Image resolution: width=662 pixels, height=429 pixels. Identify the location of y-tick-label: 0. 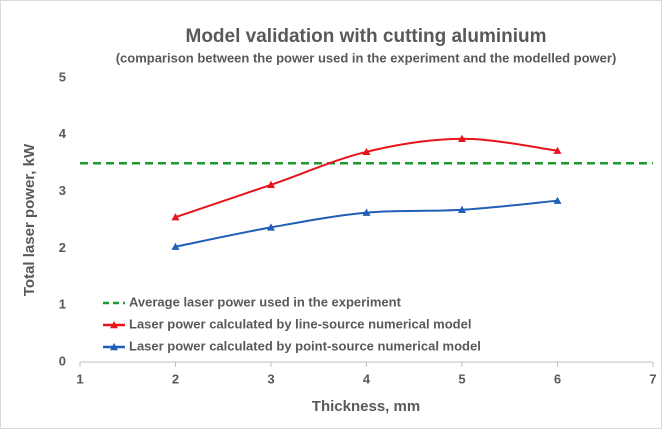
(62, 360).